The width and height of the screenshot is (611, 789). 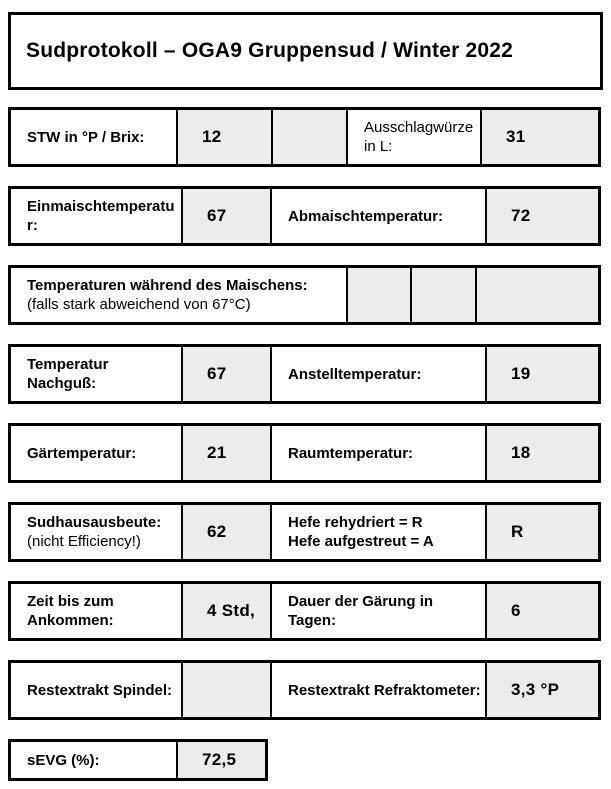 I want to click on raumtemperatur-label: Raumtemperatur:, so click(x=377, y=453).